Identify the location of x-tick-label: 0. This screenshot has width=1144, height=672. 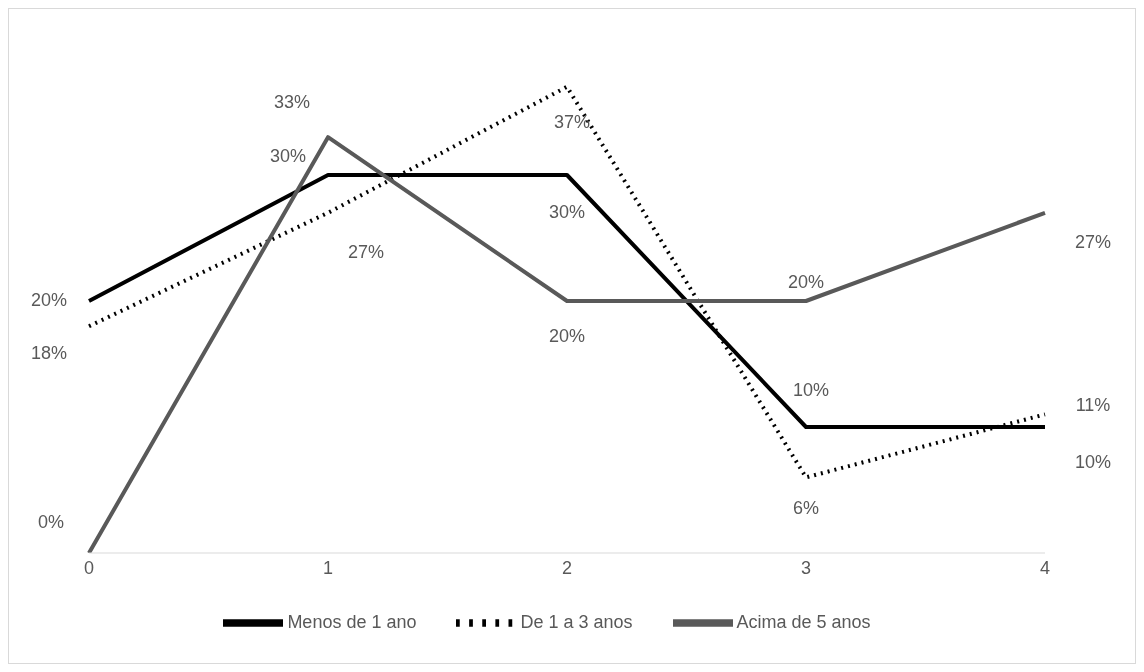
(89, 567).